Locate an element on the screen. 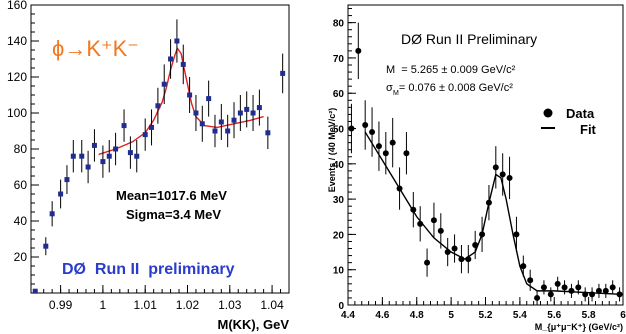 This screenshot has height=334, width=626. left-y-tick-label: 60 is located at coordinates (21, 185).